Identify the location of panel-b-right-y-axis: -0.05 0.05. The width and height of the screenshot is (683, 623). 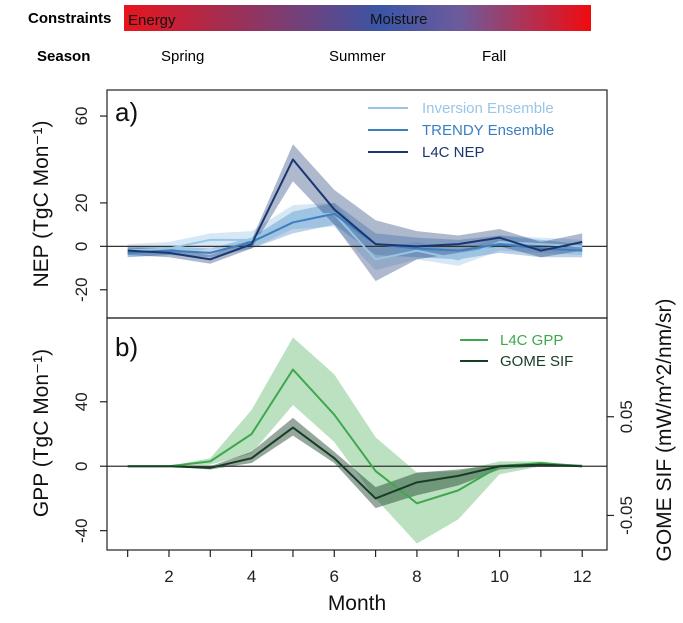
(621, 467).